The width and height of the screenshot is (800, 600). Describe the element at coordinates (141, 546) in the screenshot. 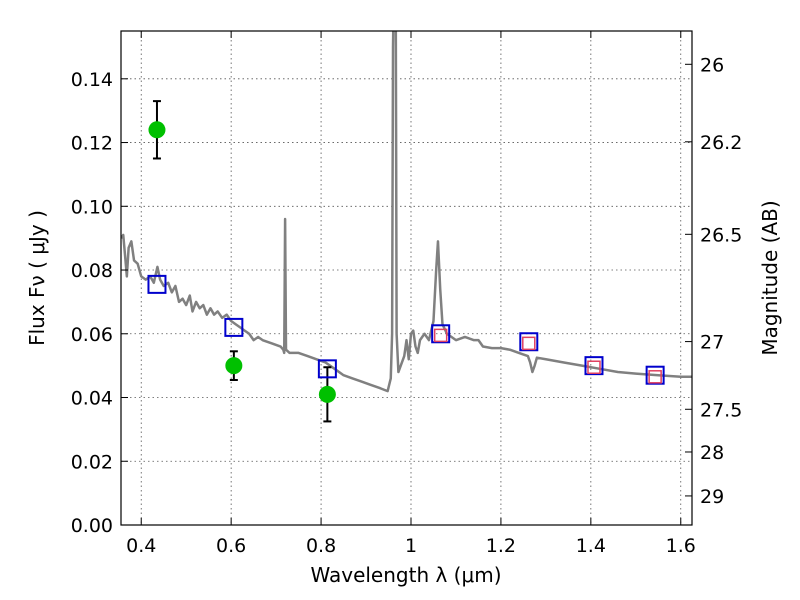

I see `x-tick-label: 0.4` at that location.